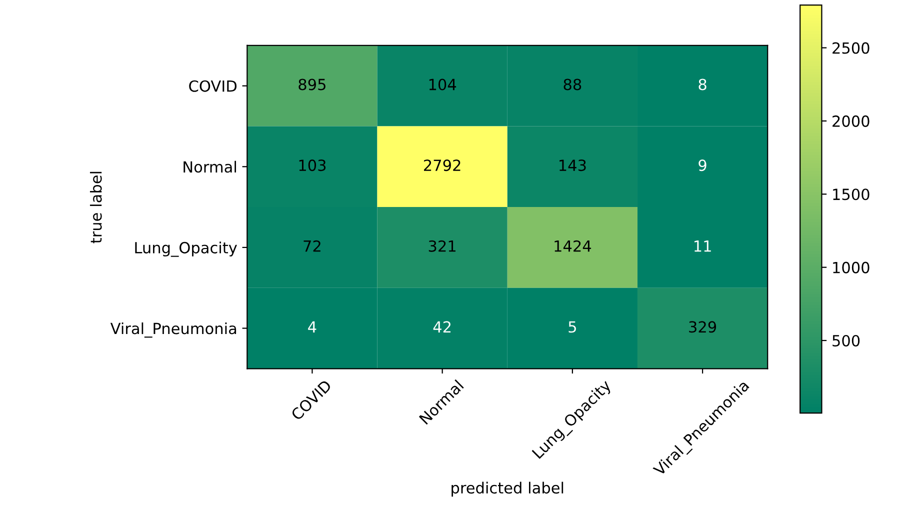 This screenshot has height=505, width=902. I want to click on data-label: 2792, so click(442, 166).